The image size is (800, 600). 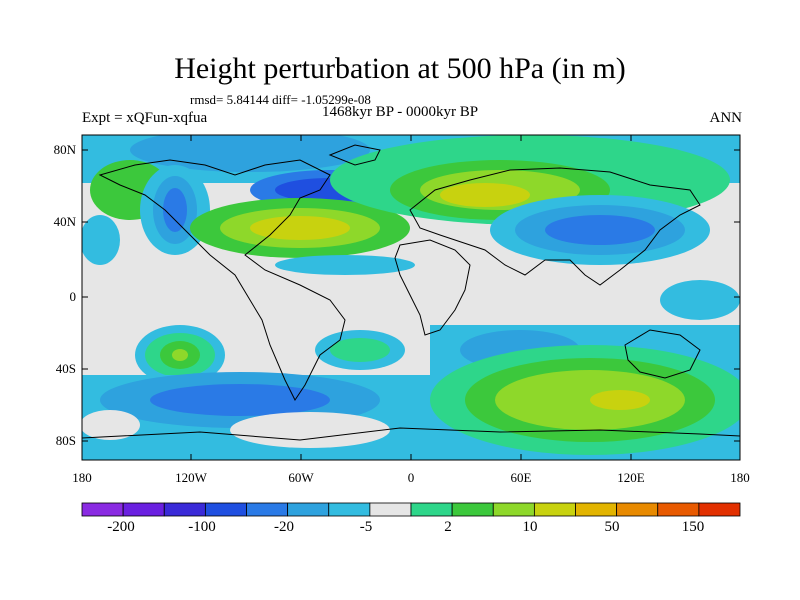 What do you see at coordinates (530, 527) in the screenshot?
I see `colorbar-label-10: 10` at bounding box center [530, 527].